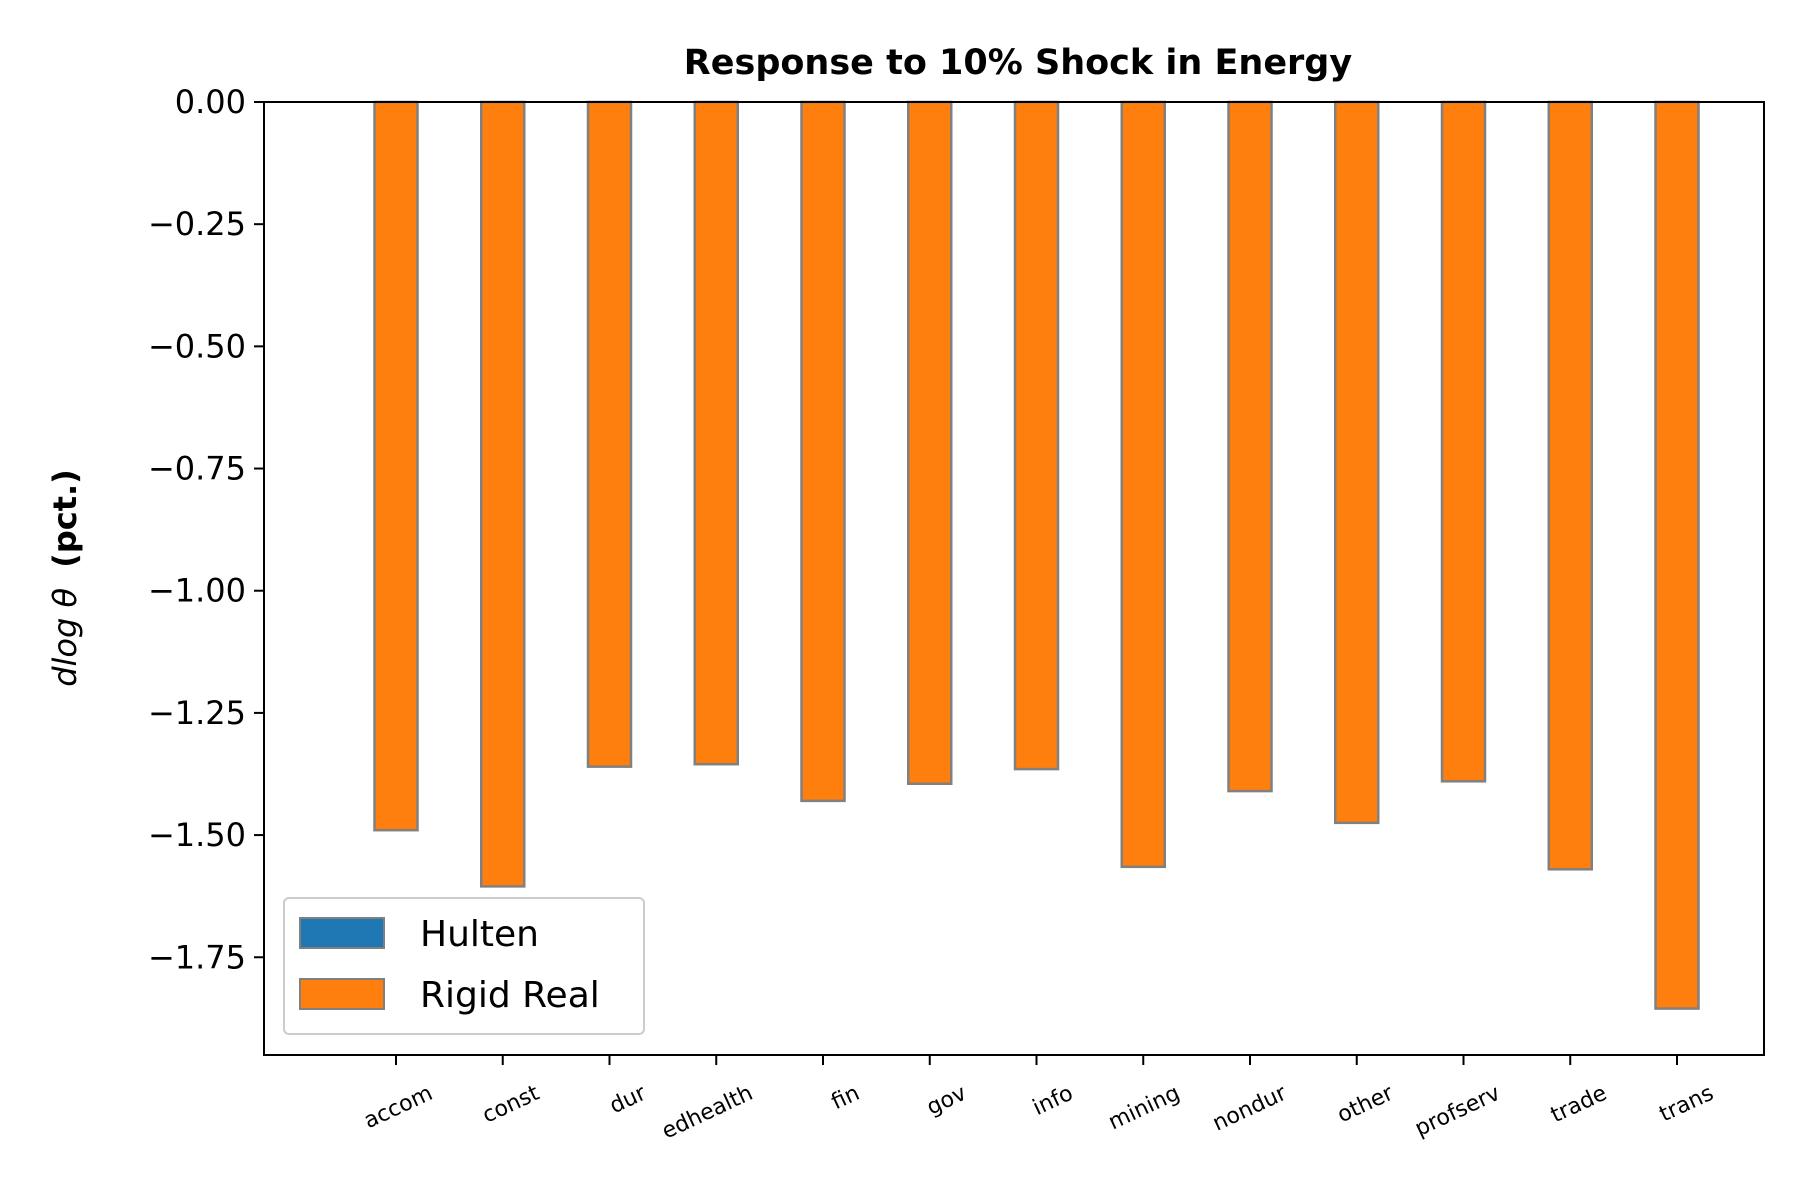 This screenshot has width=1800, height=1200. I want to click on x-tick-label-edhealth: edhealth, so click(707, 1113).